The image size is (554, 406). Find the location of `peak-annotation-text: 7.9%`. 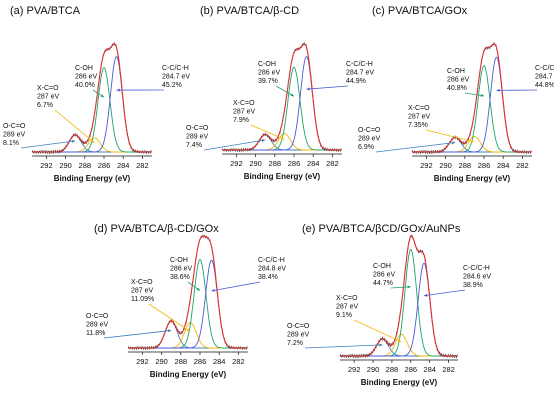

peak-annotation-text: 7.9% is located at coordinates (241, 120).